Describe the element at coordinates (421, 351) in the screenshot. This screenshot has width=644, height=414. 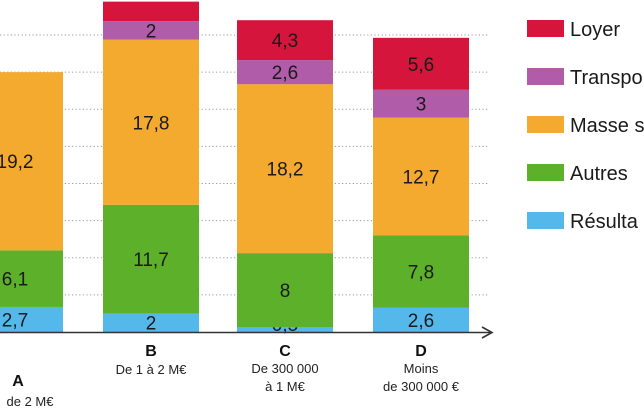
I see `category-letter: D` at that location.